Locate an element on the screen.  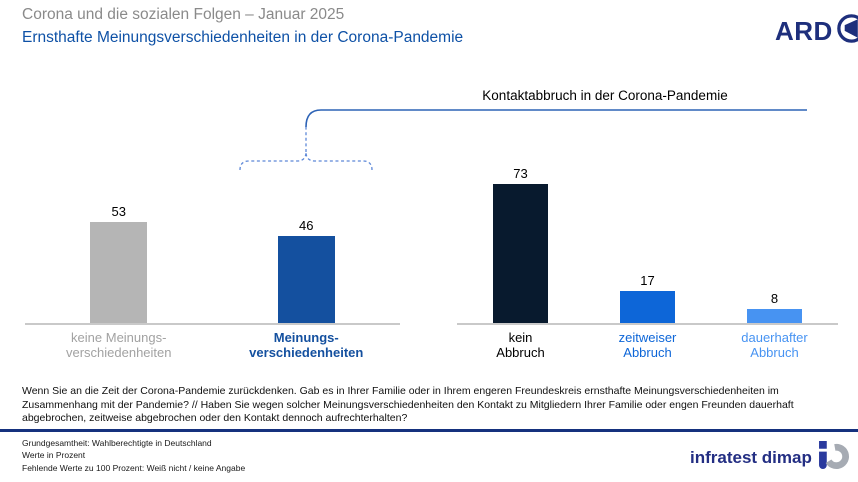
right-chart-title: Kontaktabbruch in der Corona-Pandemie is located at coordinates (605, 95).